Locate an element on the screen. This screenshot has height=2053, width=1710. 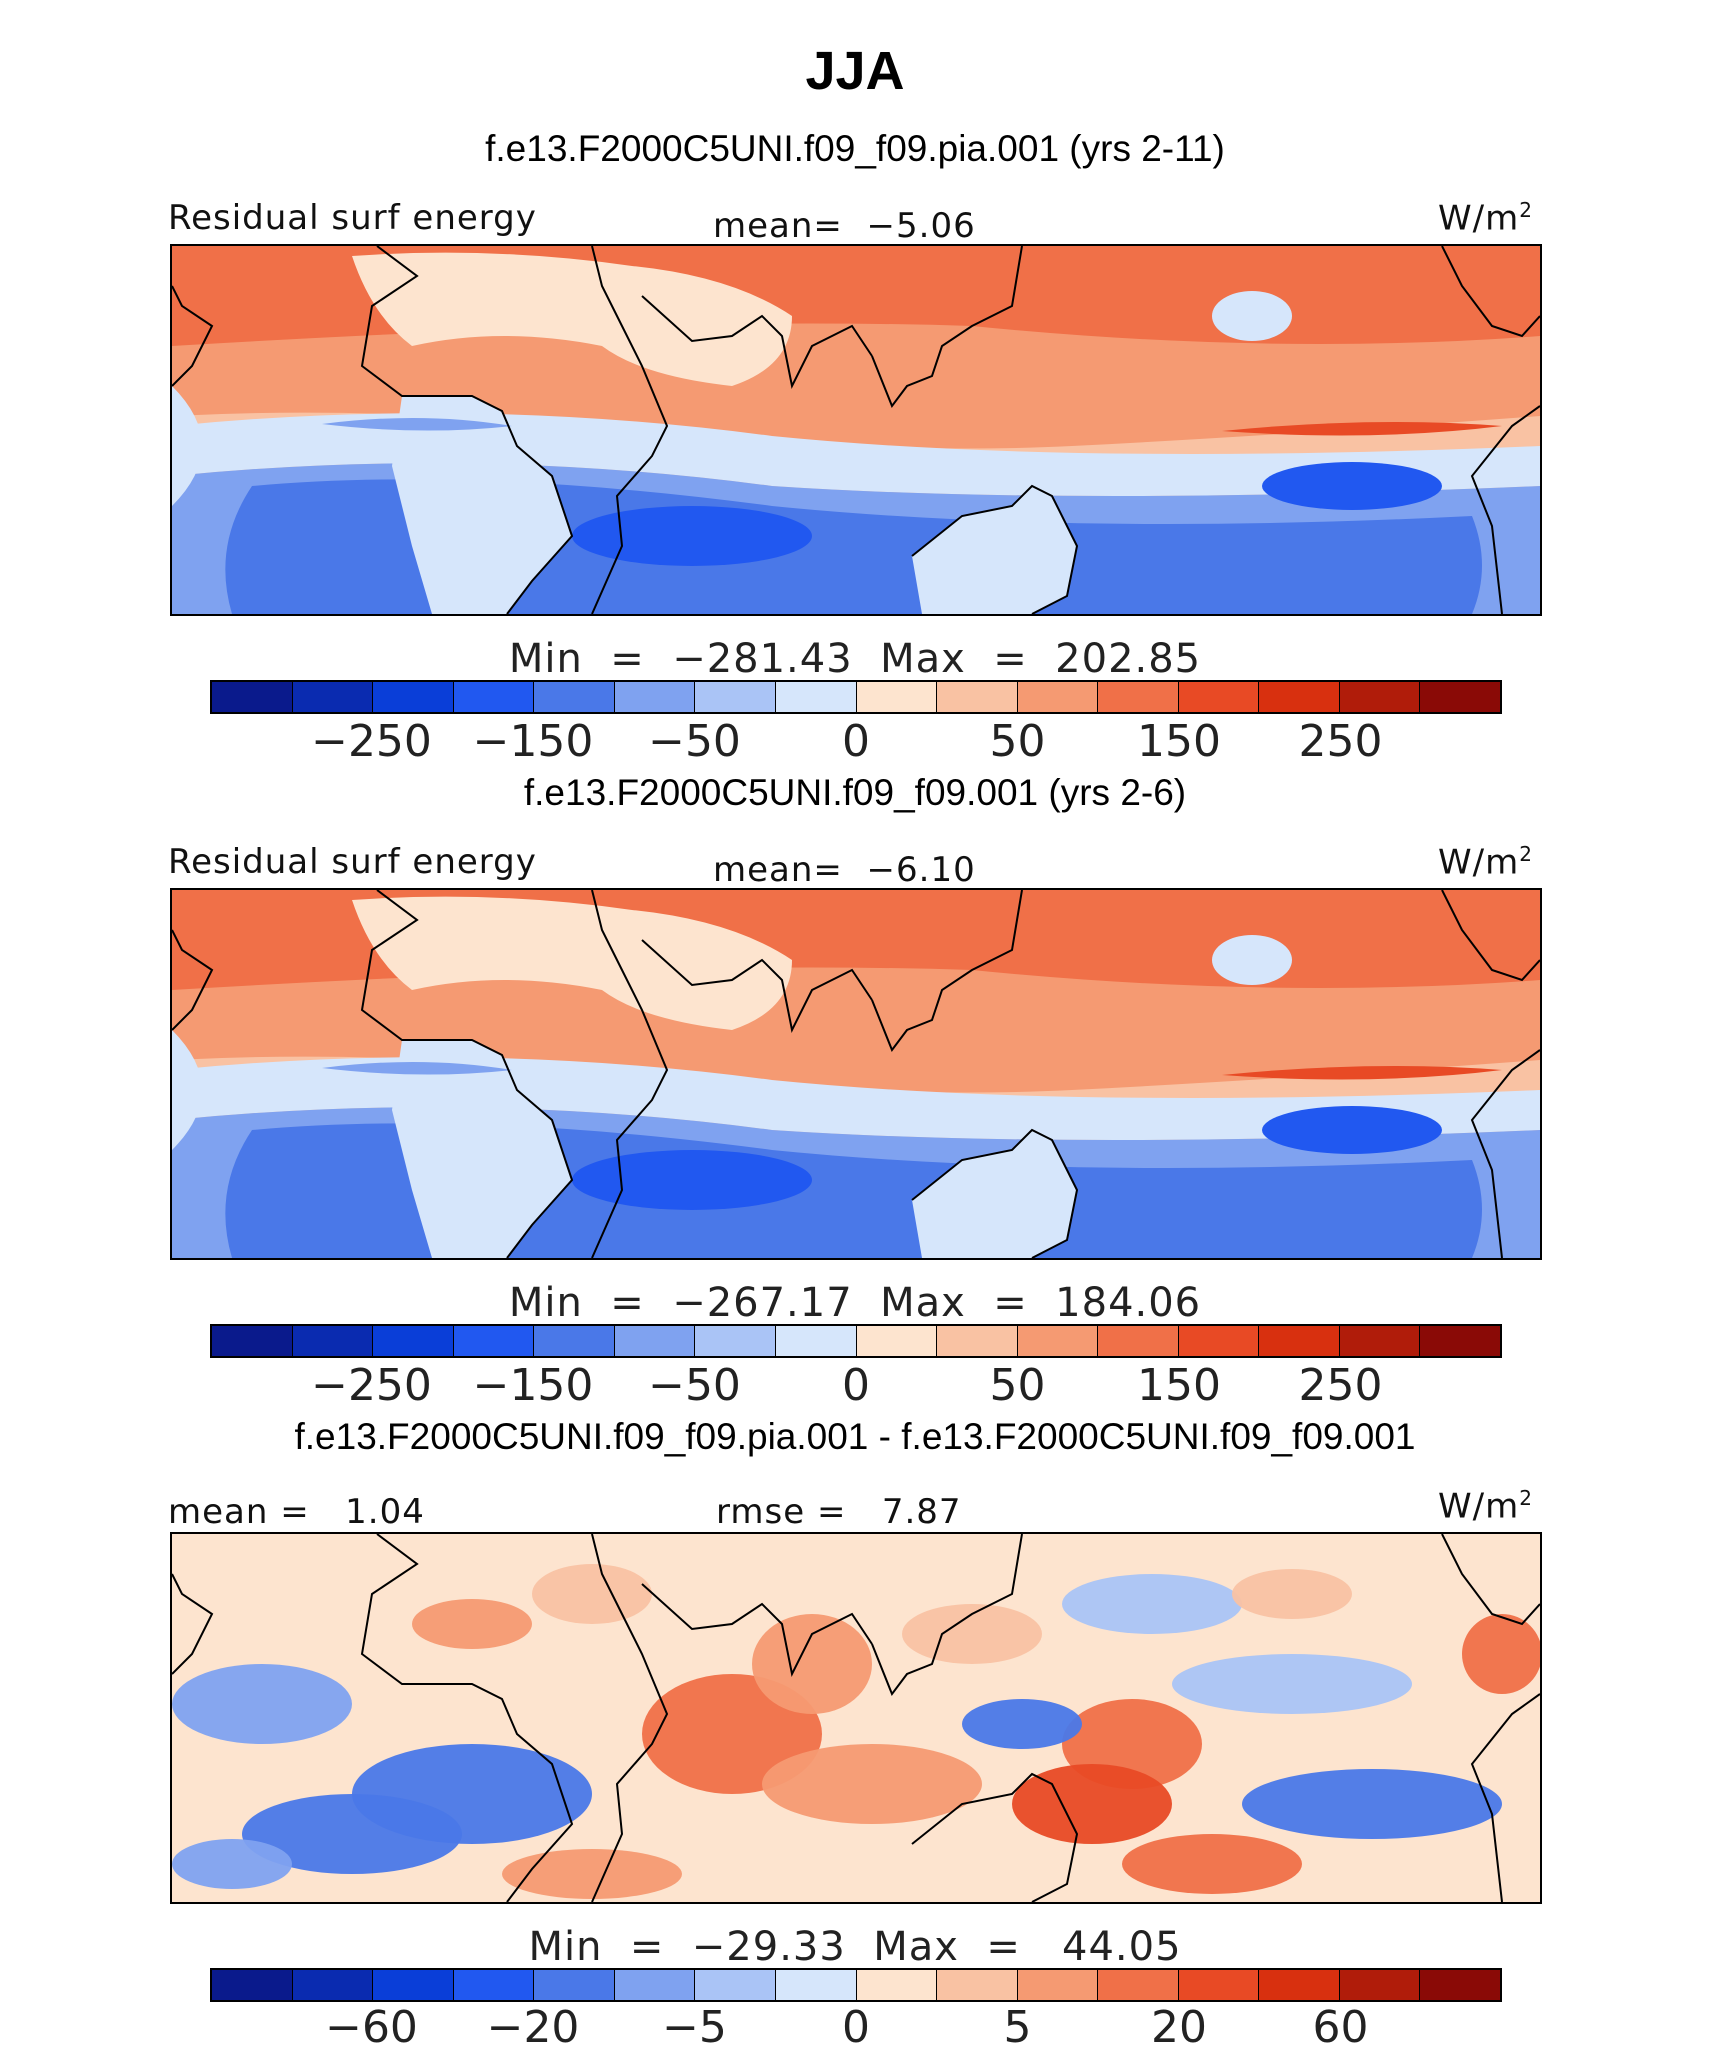
panel-2-map-svg is located at coordinates (856, 1074).